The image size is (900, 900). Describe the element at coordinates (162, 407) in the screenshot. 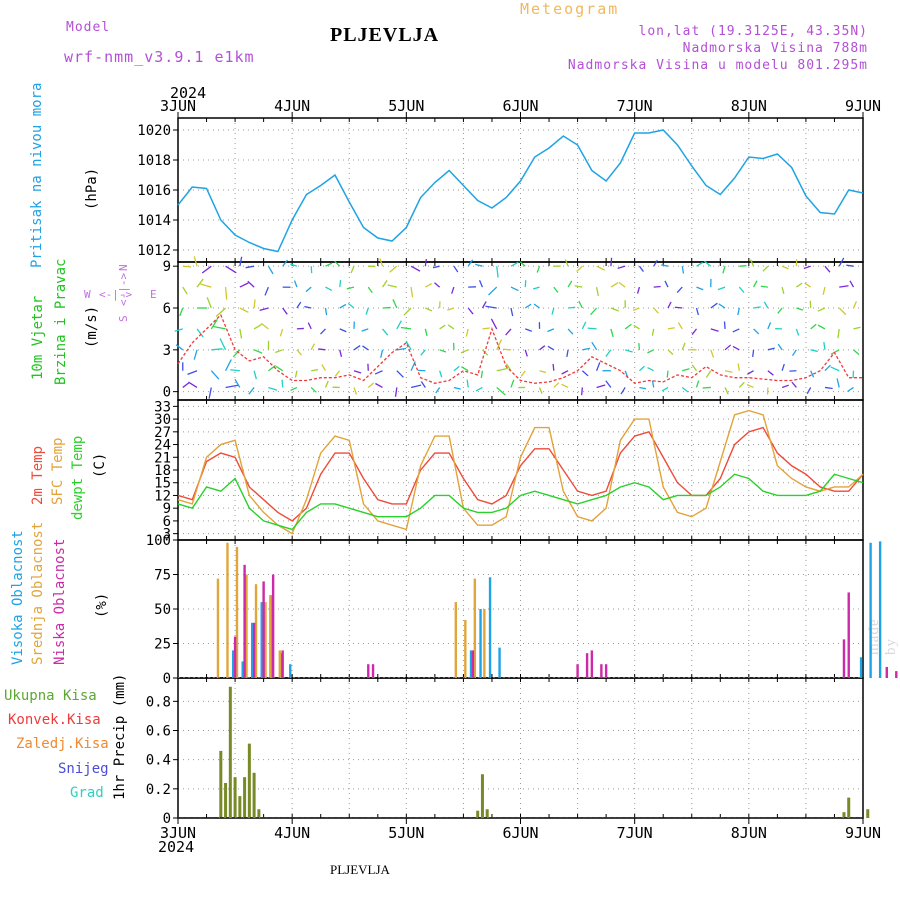

I see `y-tick-label: 33` at that location.